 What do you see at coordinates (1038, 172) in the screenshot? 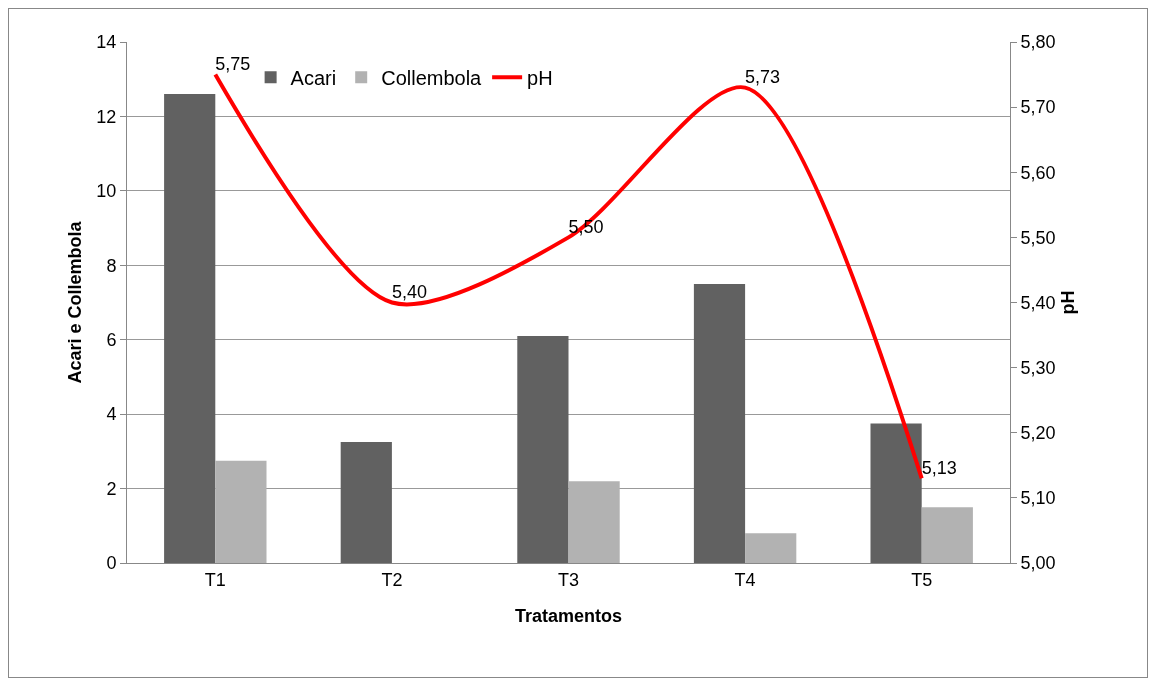
I see `y2-tick-label: 5,60` at bounding box center [1038, 172].